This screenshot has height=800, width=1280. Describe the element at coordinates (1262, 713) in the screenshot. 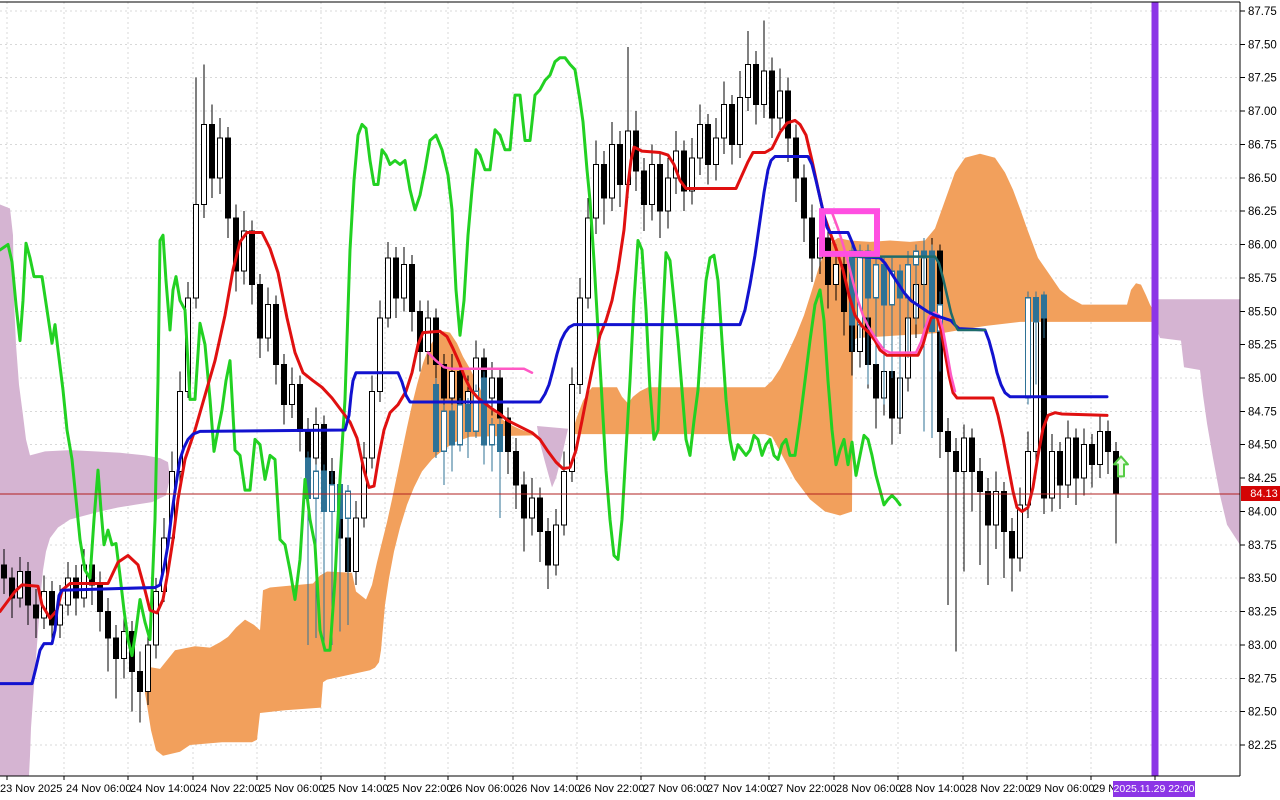

I see `price-tick-label: 82.50` at that location.